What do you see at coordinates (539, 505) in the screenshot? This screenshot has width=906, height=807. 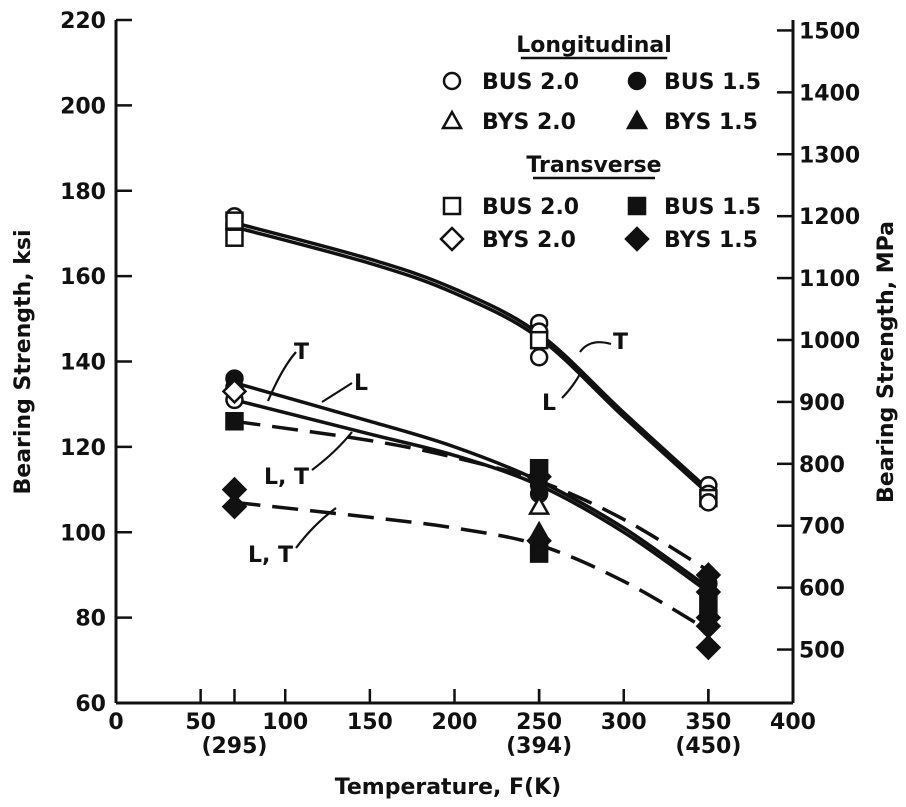 I see `data-point-triangle-open` at bounding box center [539, 505].